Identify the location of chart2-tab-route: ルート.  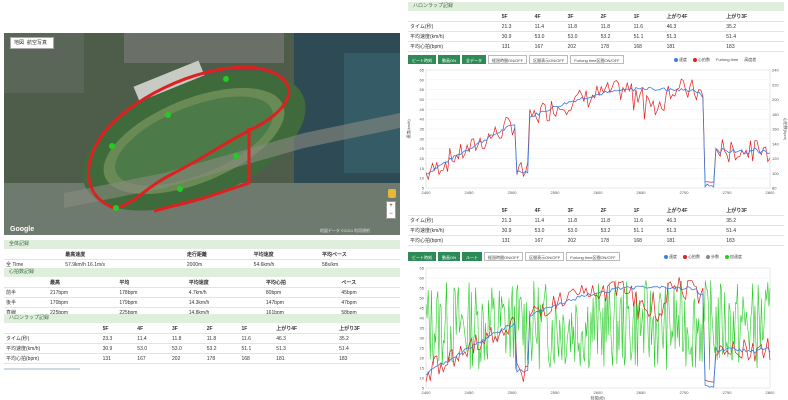
(472, 256).